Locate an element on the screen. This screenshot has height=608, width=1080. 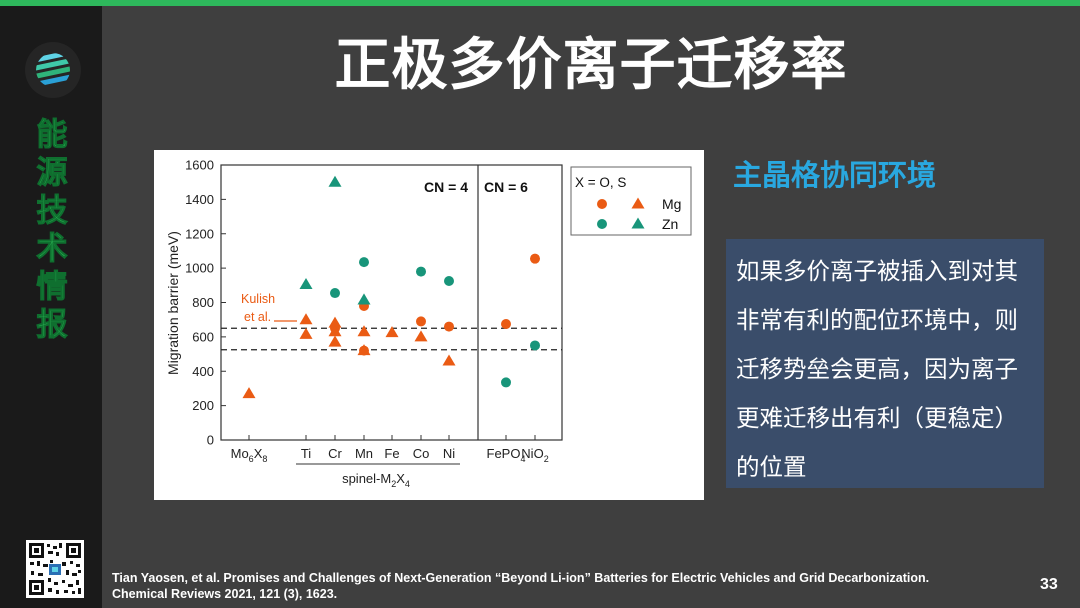
region-label-cn4: CN = 4 is located at coordinates (446, 187).